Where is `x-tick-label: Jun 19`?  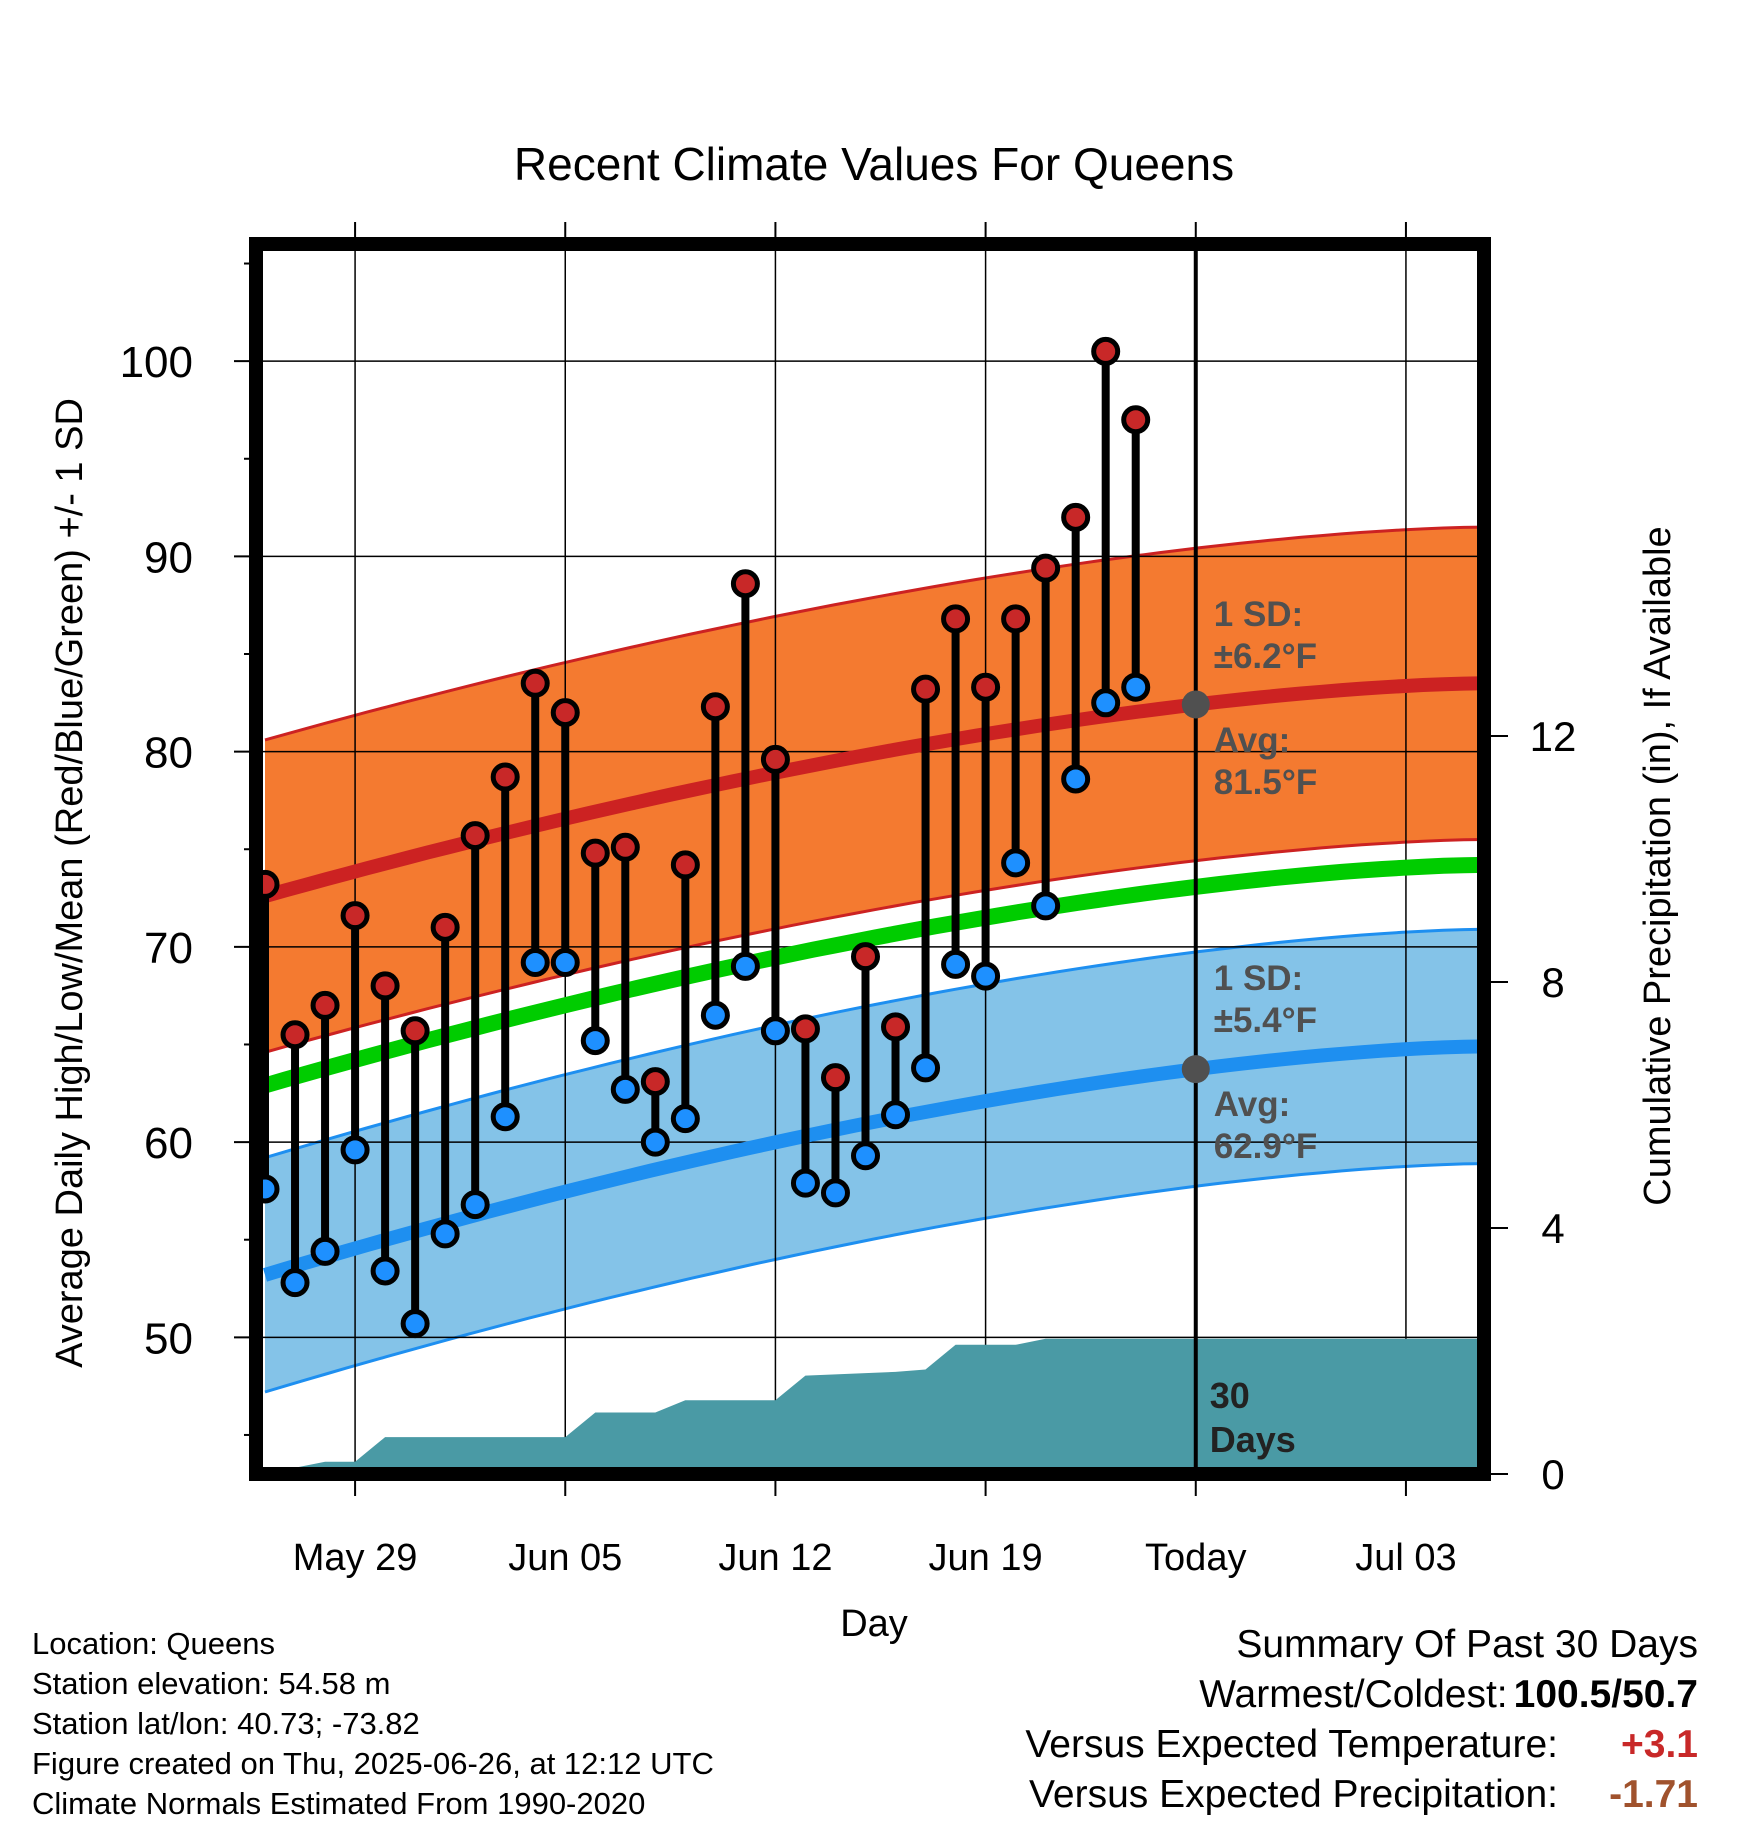
x-tick-label: Jun 19 is located at coordinates (986, 1558).